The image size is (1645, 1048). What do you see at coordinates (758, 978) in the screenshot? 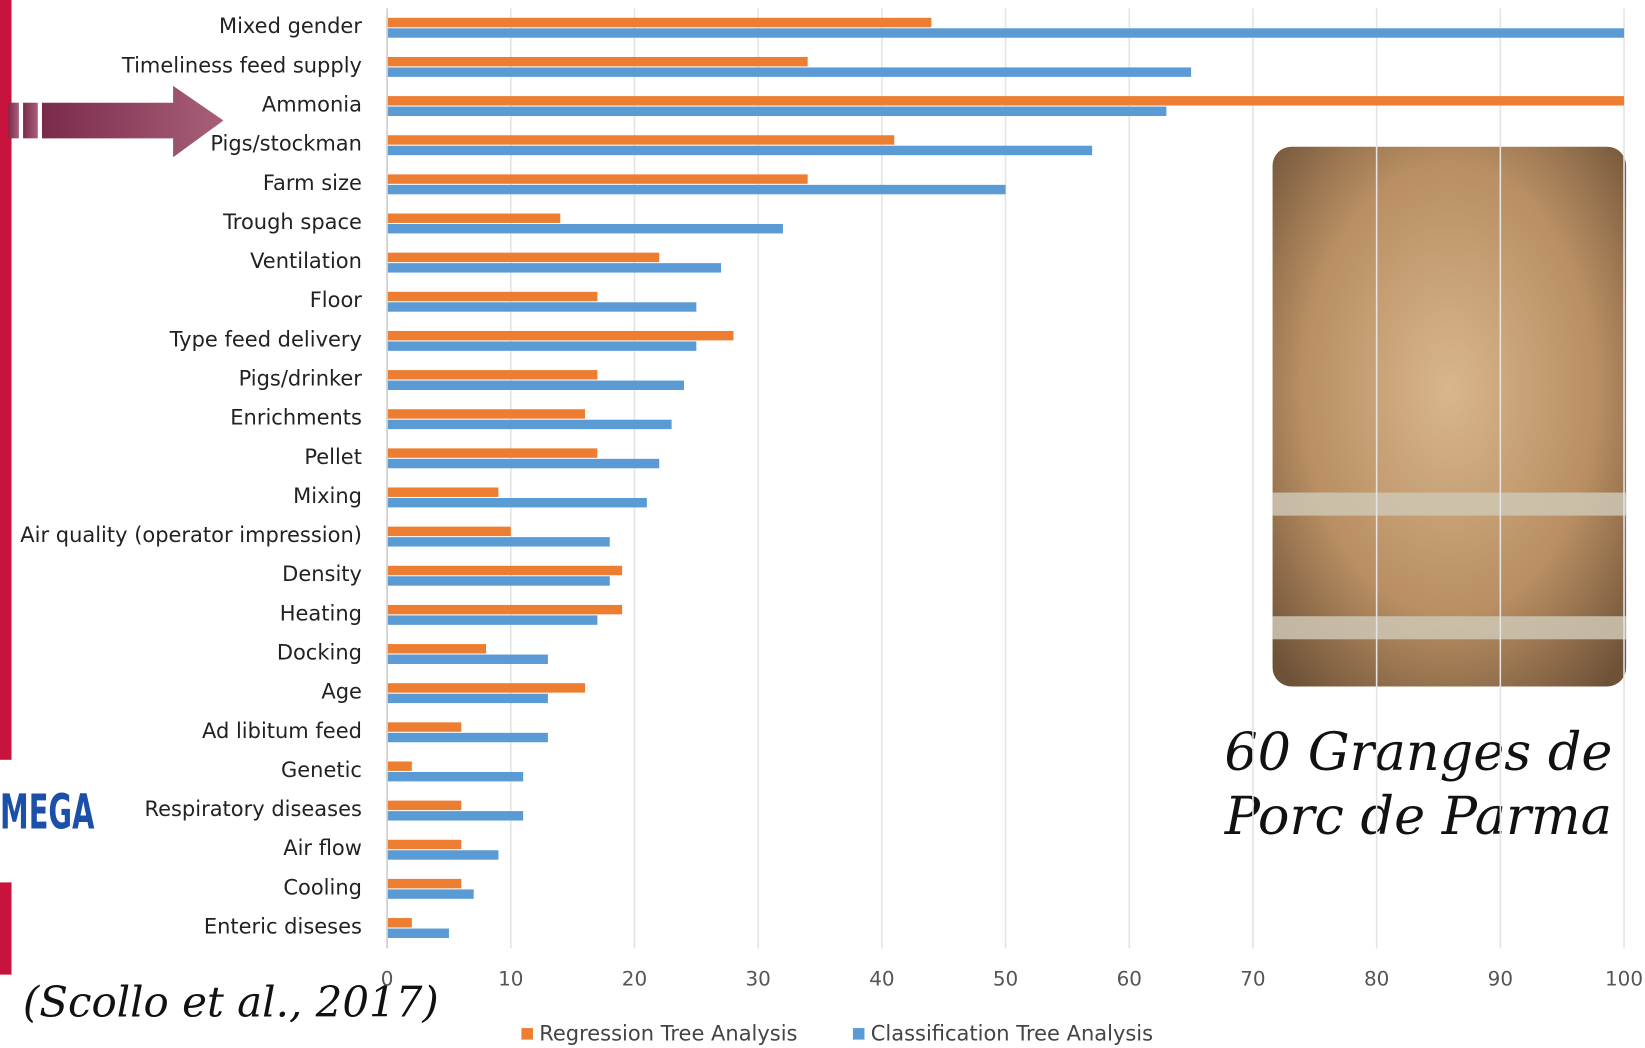
I see `x-tick-label: 30` at bounding box center [758, 978].